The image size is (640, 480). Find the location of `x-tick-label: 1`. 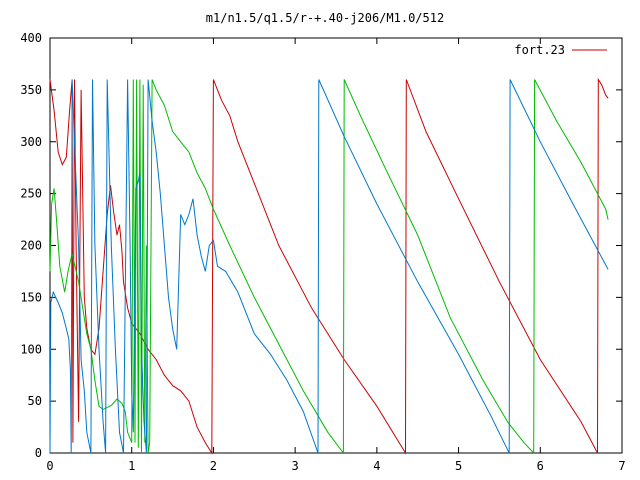

x-tick-label: 1 is located at coordinates (131, 466).